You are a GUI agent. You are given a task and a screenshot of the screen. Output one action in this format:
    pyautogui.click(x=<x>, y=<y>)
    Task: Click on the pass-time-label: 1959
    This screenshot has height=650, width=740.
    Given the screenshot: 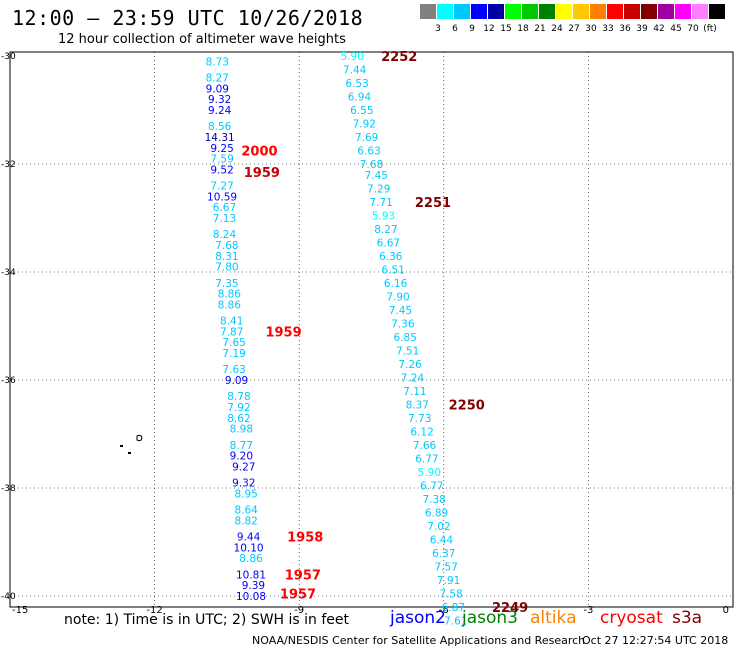 What is the action you would take?
    pyautogui.click(x=283, y=332)
    